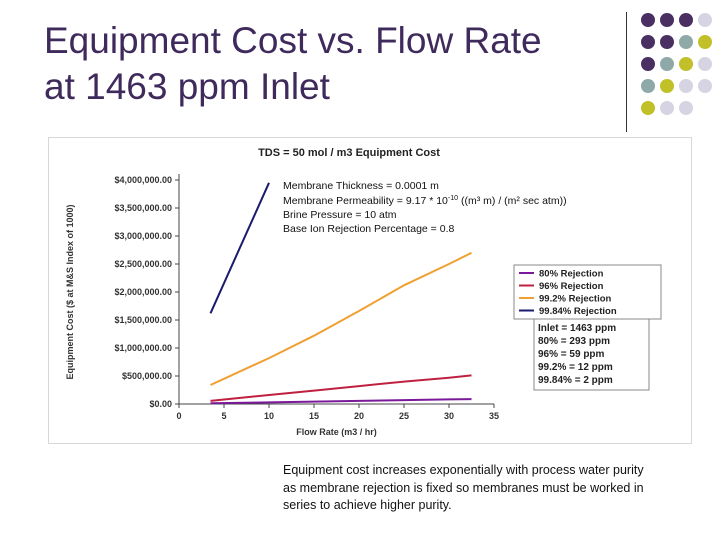 This screenshot has width=720, height=540. I want to click on slide-title-line2: at 1463 ppm Inlet, so click(187, 86).